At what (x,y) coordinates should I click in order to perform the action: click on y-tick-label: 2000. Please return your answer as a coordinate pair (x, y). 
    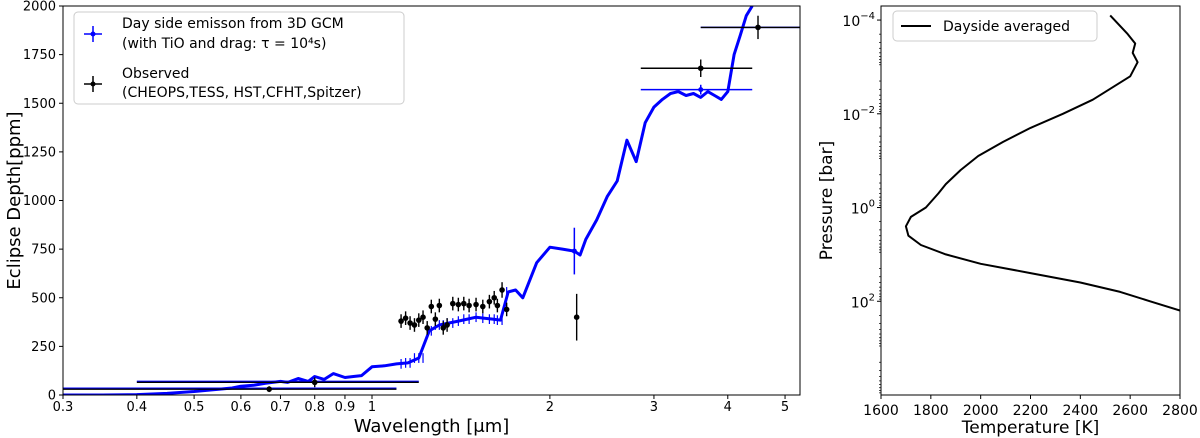
    Looking at the image, I should click on (39, 7).